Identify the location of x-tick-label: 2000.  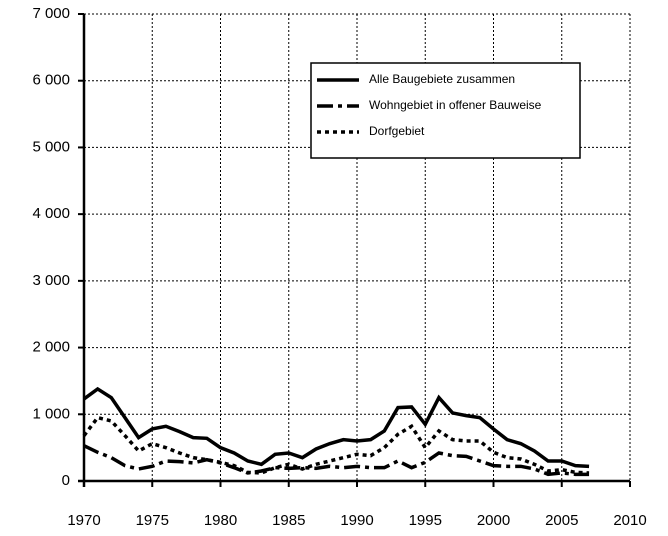
(493, 520).